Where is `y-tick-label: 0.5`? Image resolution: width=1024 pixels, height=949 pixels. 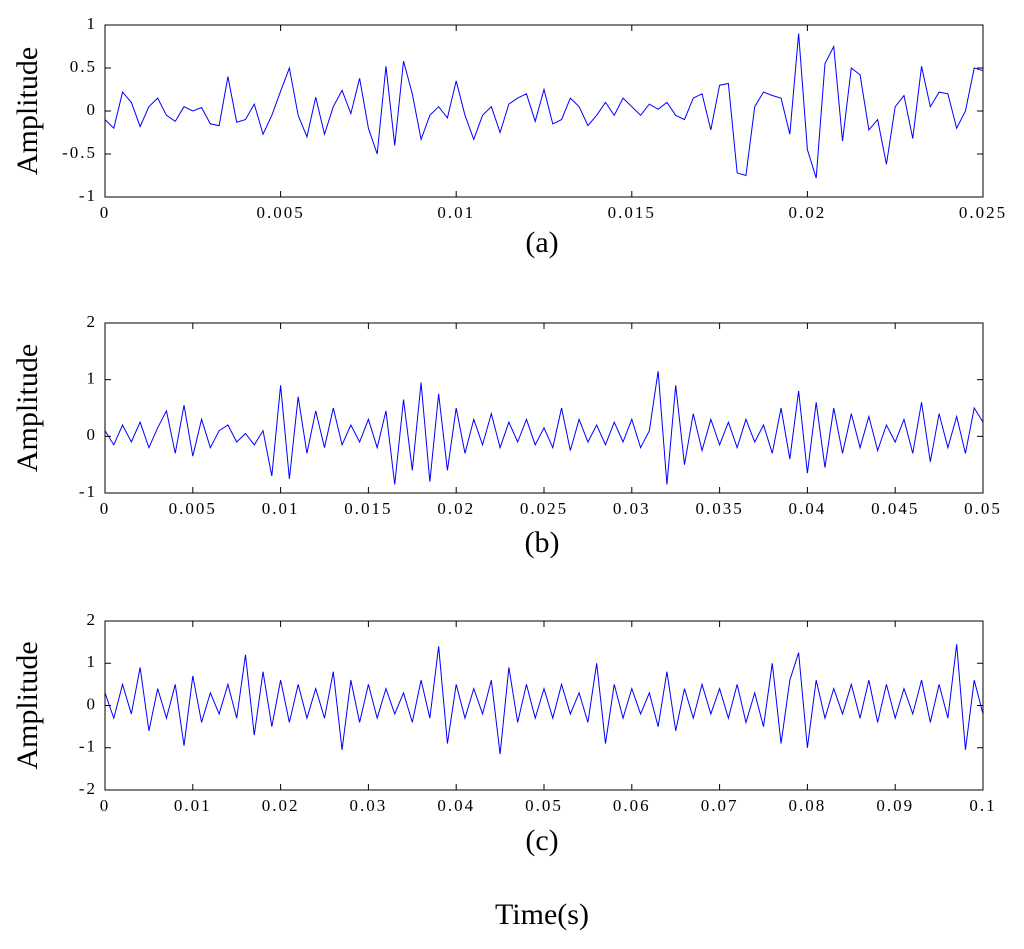
y-tick-label: 0.5 is located at coordinates (83, 66).